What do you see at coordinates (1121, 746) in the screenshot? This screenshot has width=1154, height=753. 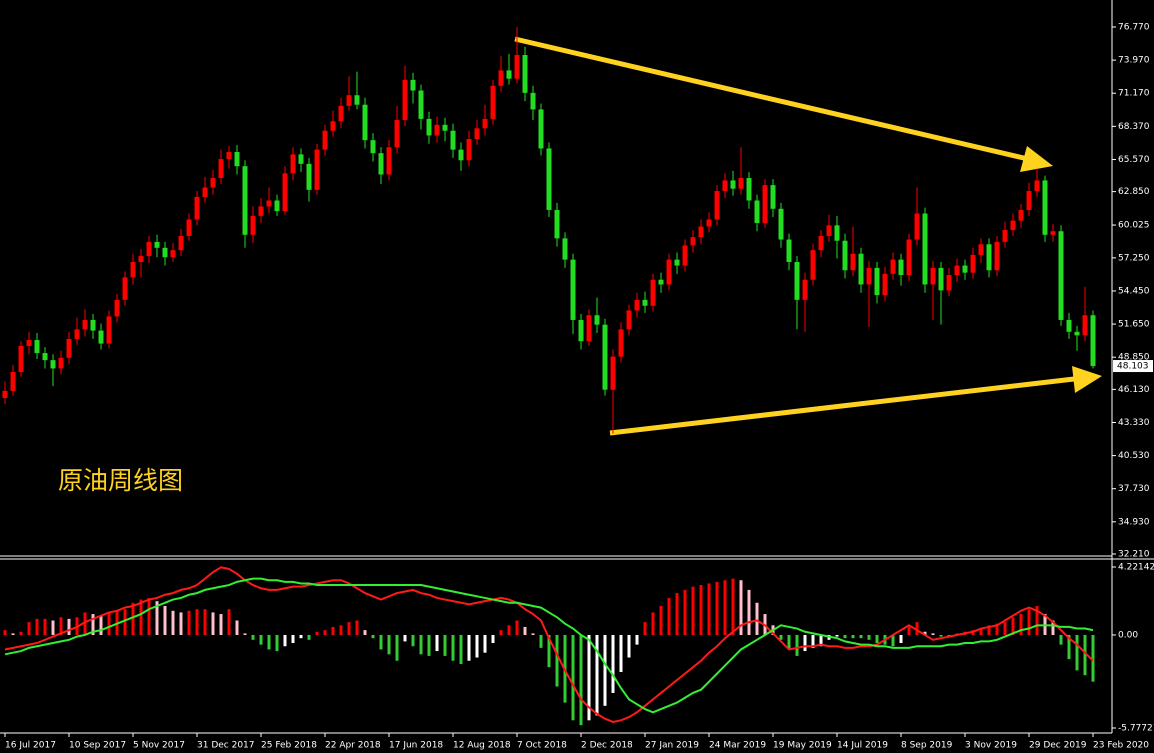 I see `x-tick-label: 23 Feb 2020` at bounding box center [1121, 746].